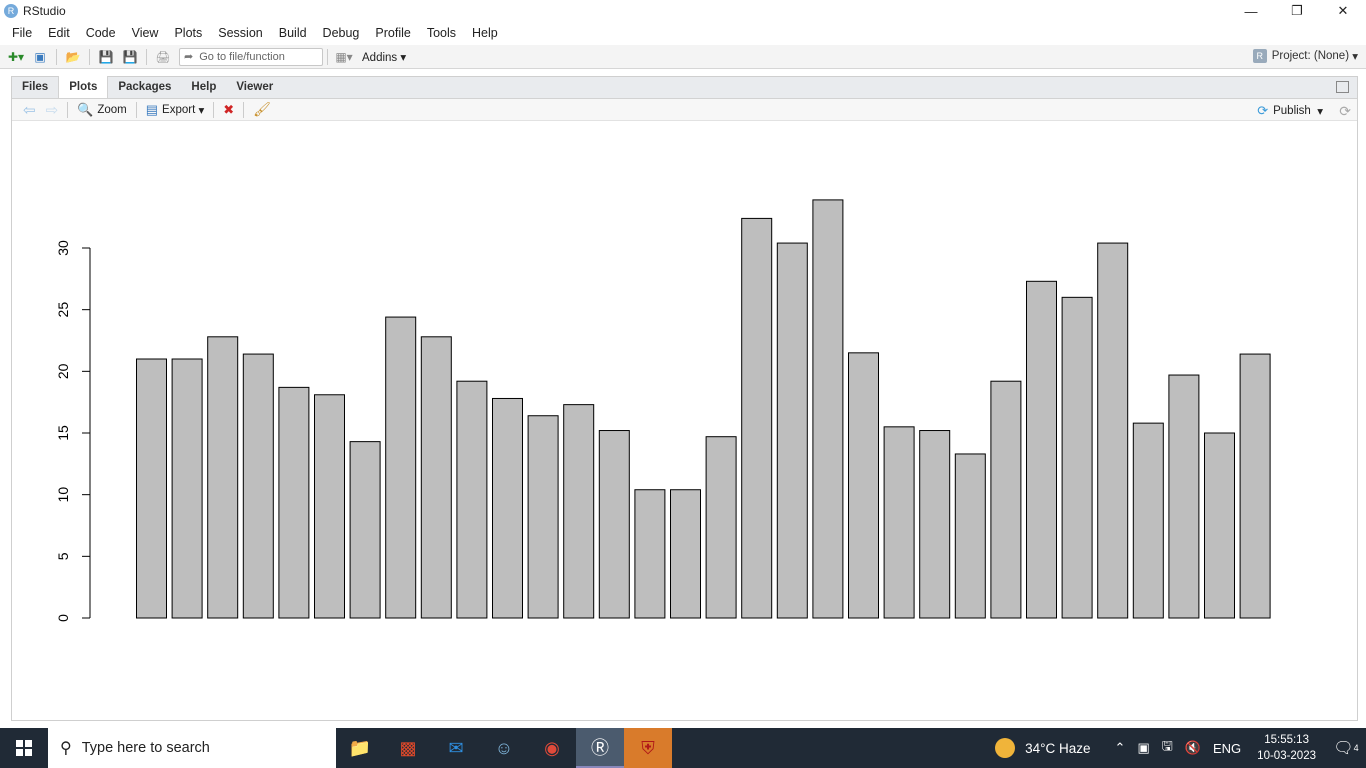  Describe the element at coordinates (1143, 747) in the screenshot. I see `camera-icon: ▣` at that location.